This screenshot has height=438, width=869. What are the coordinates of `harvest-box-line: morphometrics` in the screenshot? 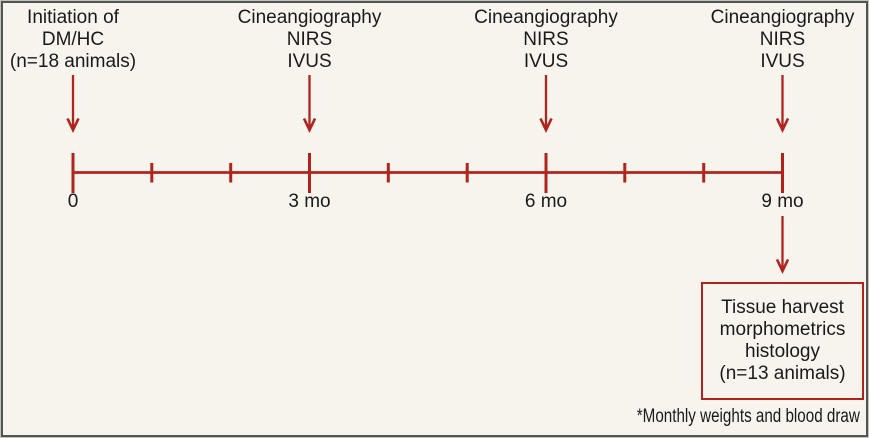 It's located at (782, 329).